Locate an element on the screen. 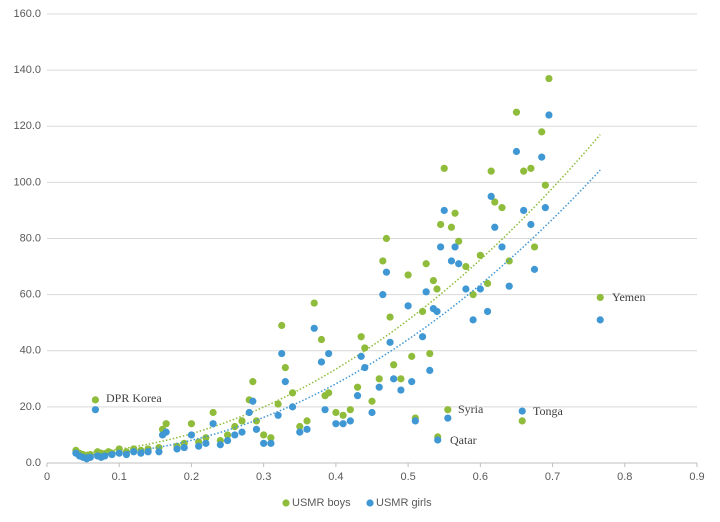 This screenshot has height=522, width=720. x-tick-label: 0.1 is located at coordinates (119, 477).